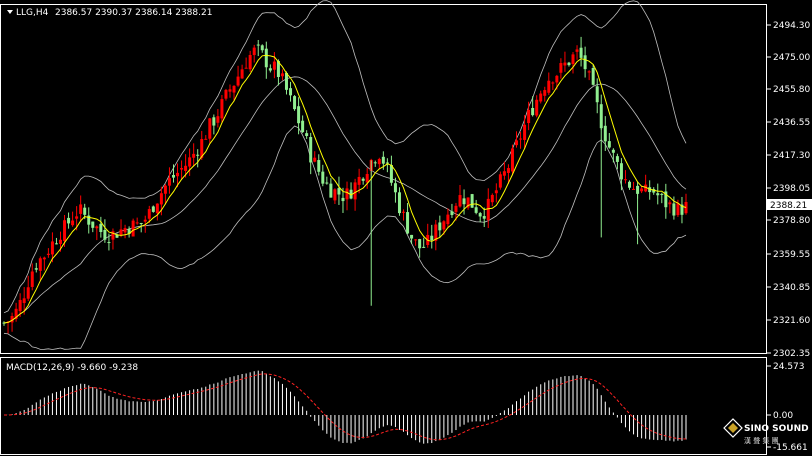 Image resolution: width=812 pixels, height=456 pixels. What do you see at coordinates (791, 321) in the screenshot?
I see `price-tick-label: 2321.60` at bounding box center [791, 321].